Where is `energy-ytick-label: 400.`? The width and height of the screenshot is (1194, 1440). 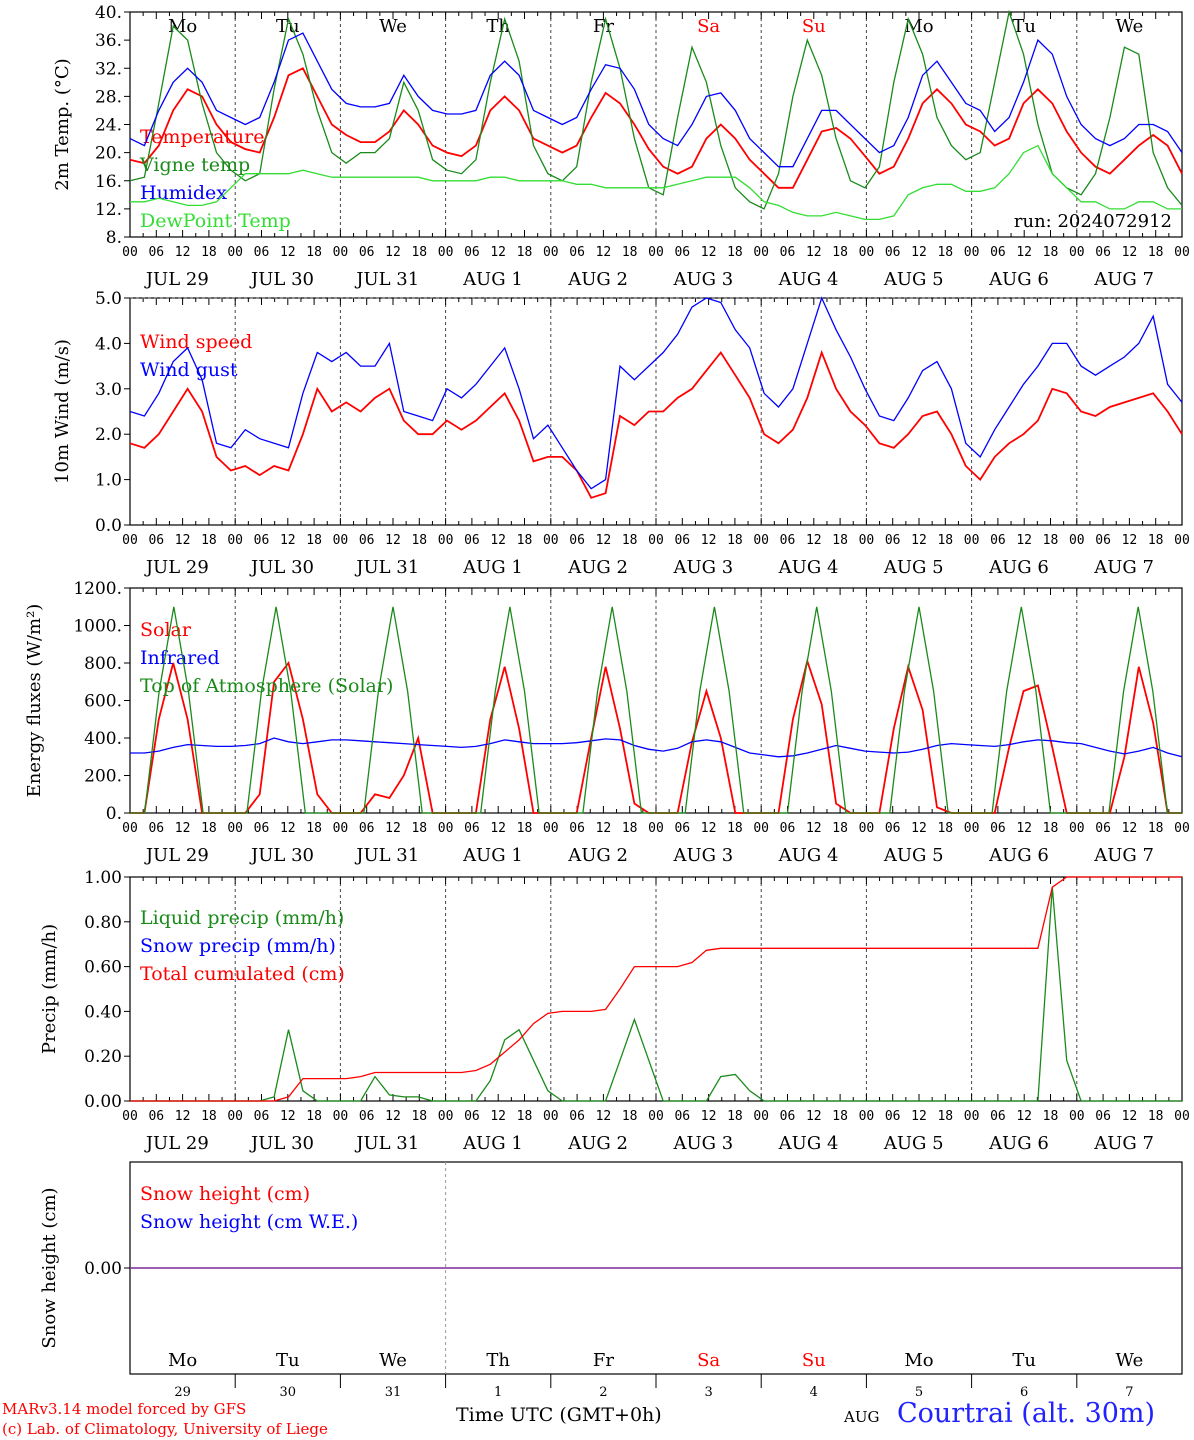
energy-ytick-label: 400. is located at coordinates (103, 739).